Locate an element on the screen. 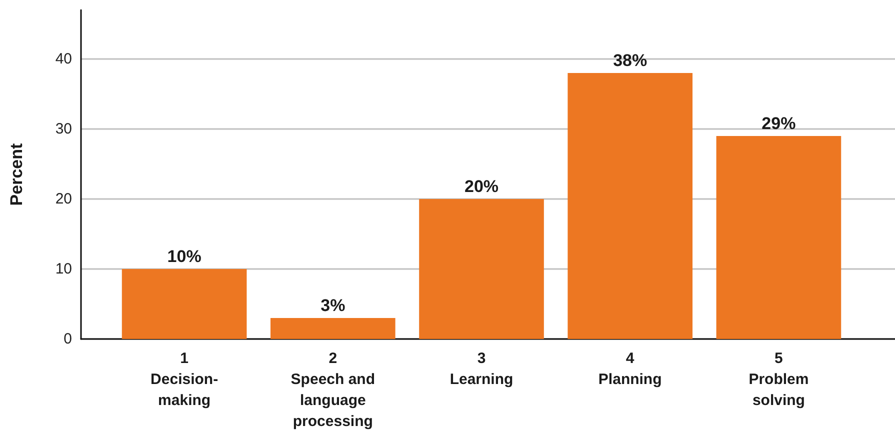  data-label: 10% is located at coordinates (184, 256).